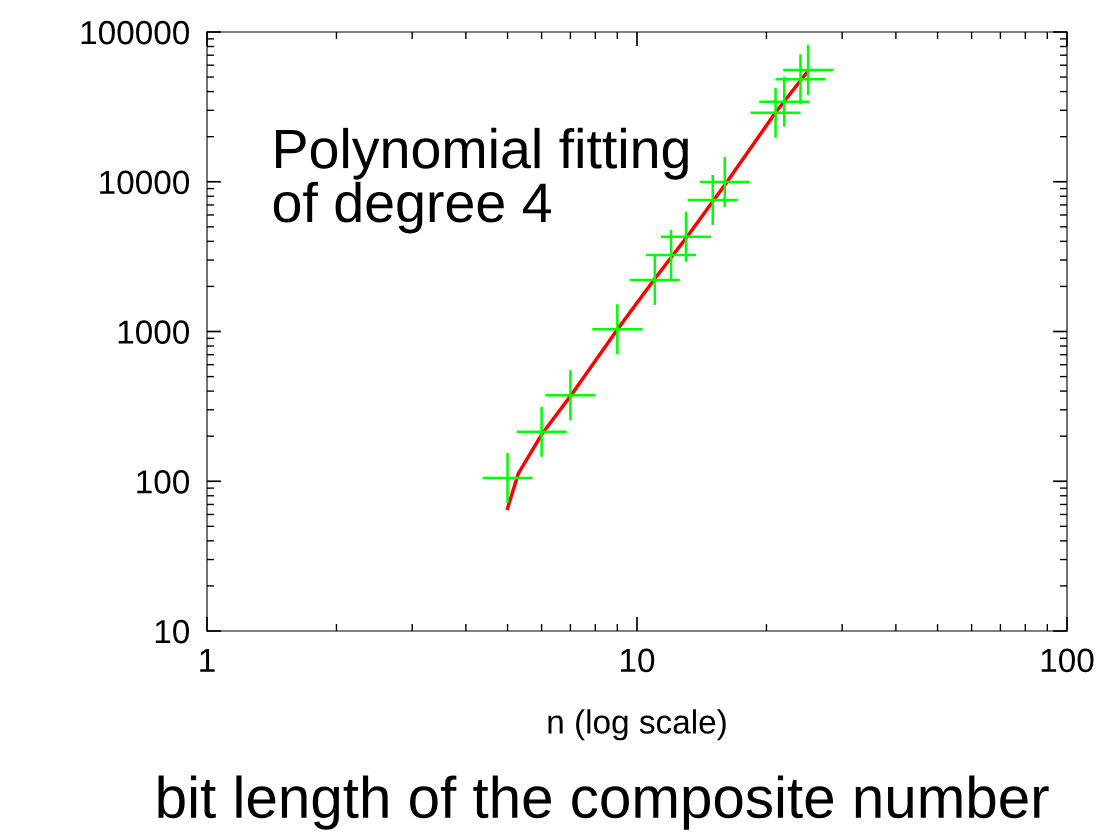 This screenshot has height=834, width=1115. I want to click on x-tick-label: 10, so click(638, 660).